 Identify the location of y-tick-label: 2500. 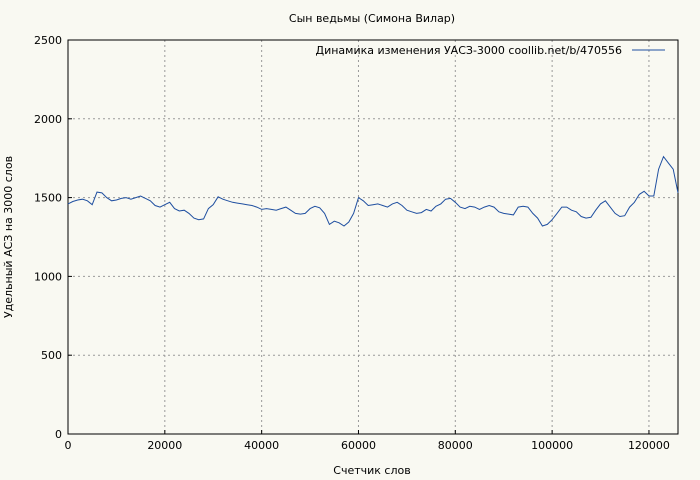
(48, 40).